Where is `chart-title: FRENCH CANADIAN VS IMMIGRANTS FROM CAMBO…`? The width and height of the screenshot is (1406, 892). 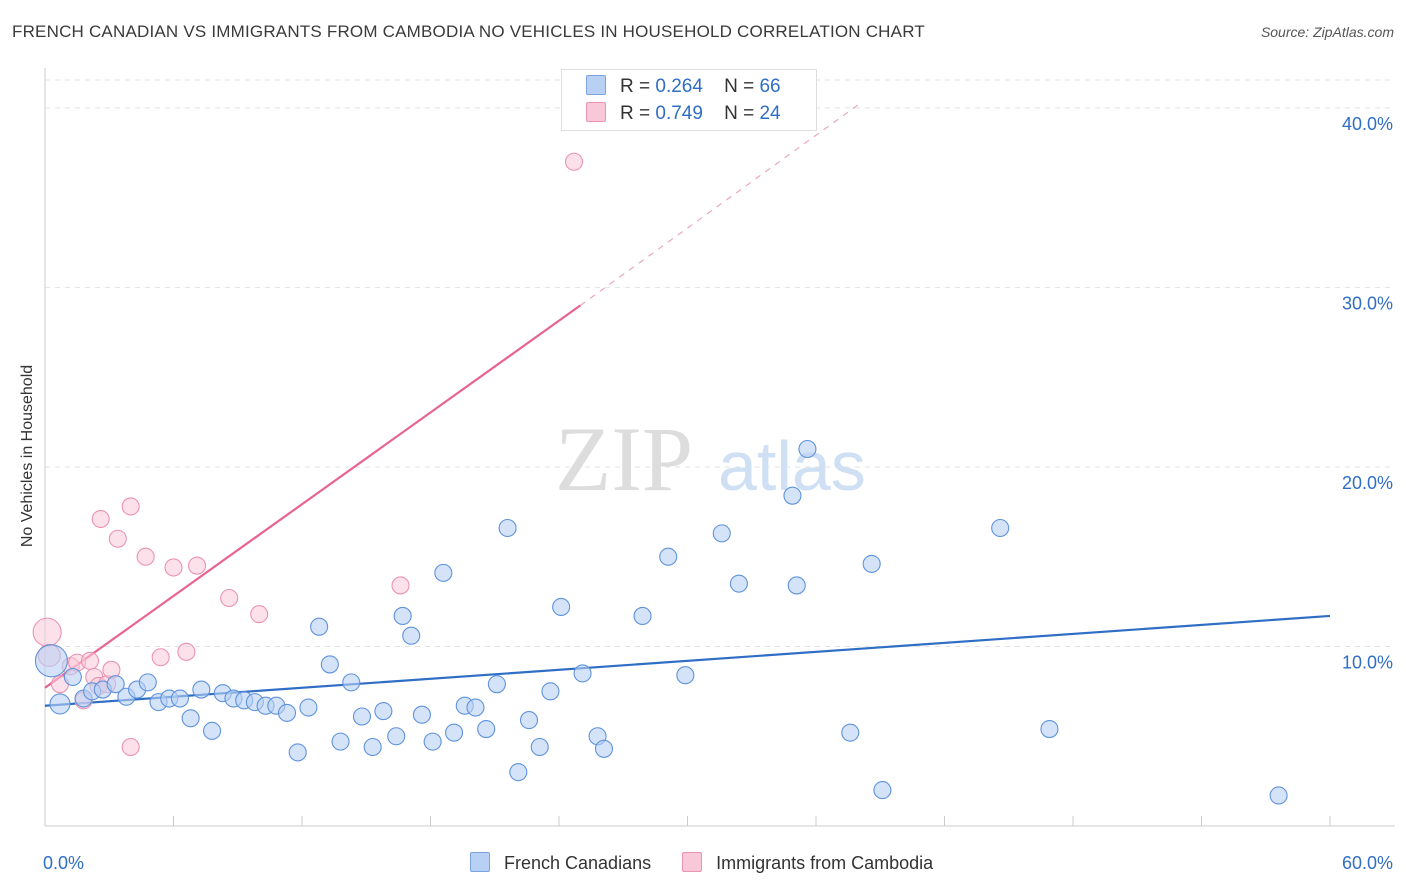
chart-title: FRENCH CANADIAN VS IMMIGRANTS FROM CAMBO… is located at coordinates (468, 31).